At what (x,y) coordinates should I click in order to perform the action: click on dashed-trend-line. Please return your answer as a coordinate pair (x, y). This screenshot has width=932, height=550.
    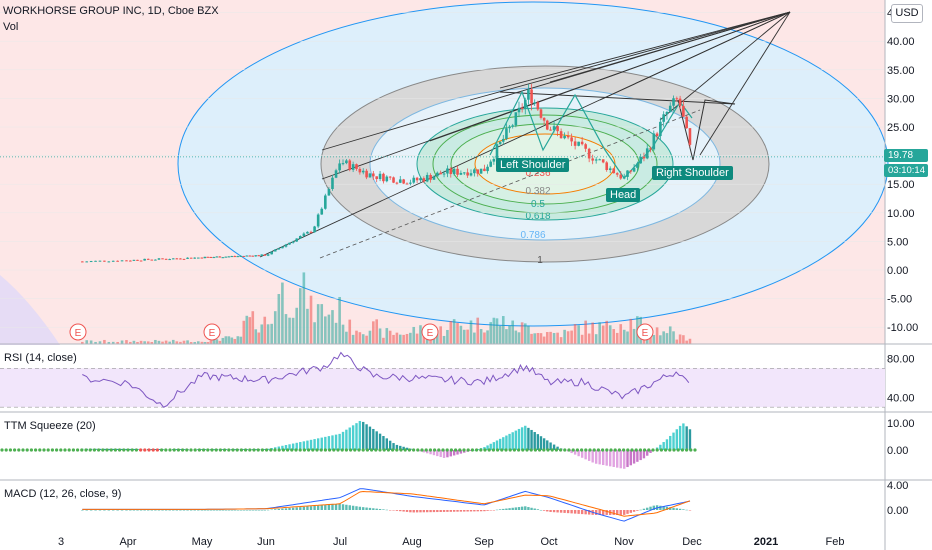
    Looking at the image, I should click on (510, 184).